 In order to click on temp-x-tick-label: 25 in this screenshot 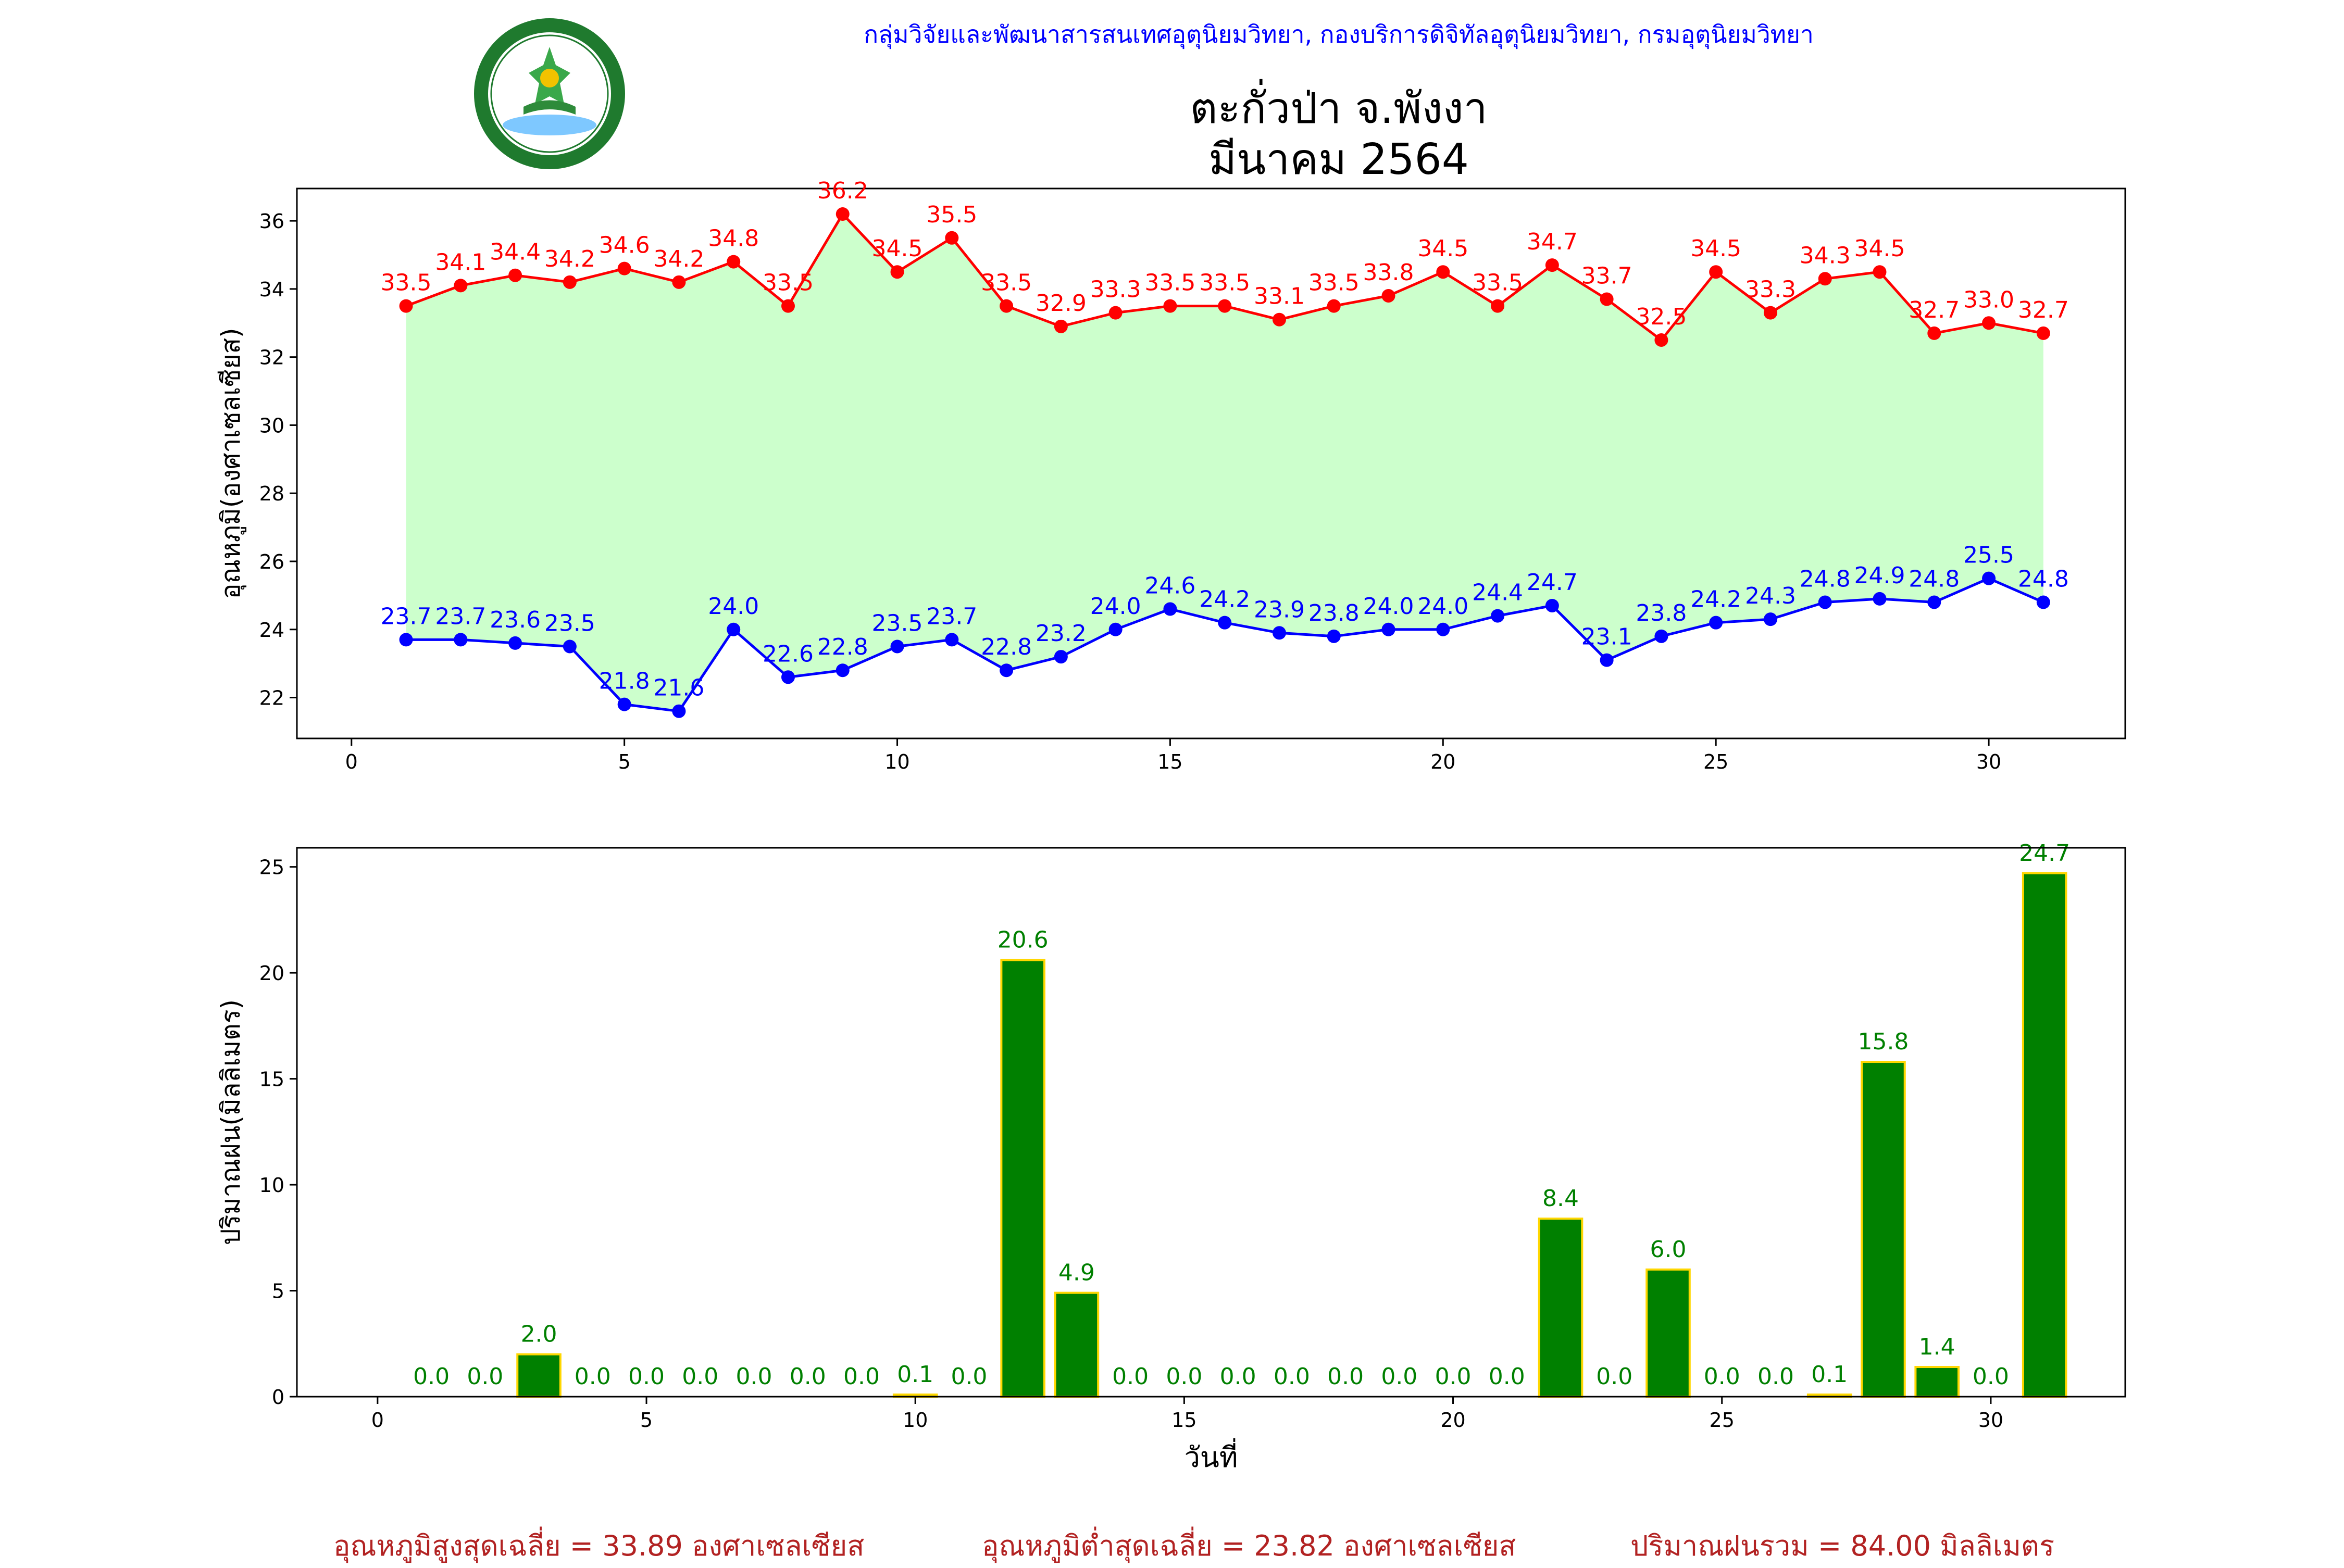, I will do `click(1715, 761)`.